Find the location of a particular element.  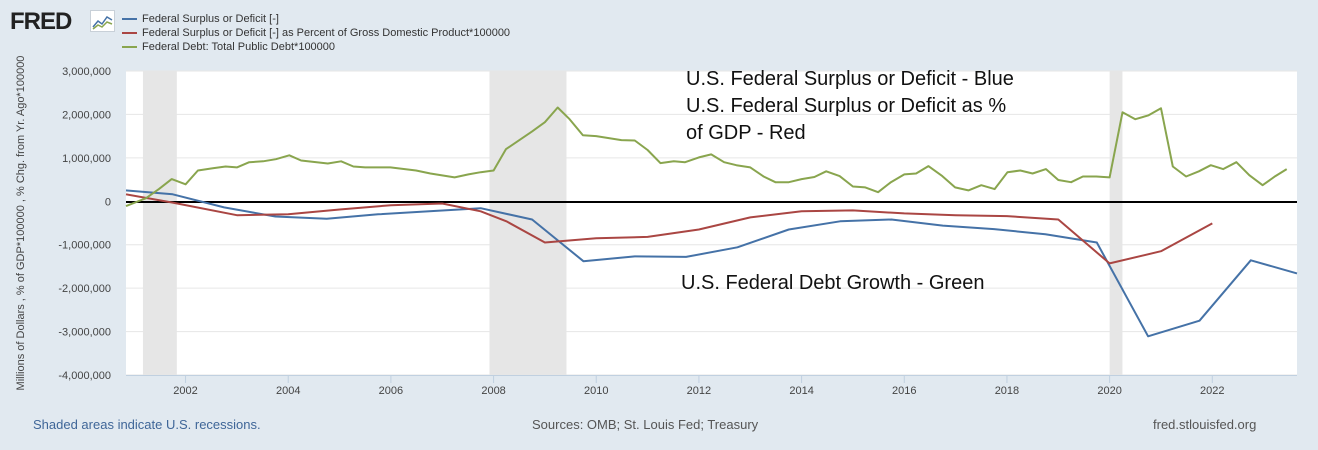

y-tick-label: 3,000,000 is located at coordinates (86, 72).